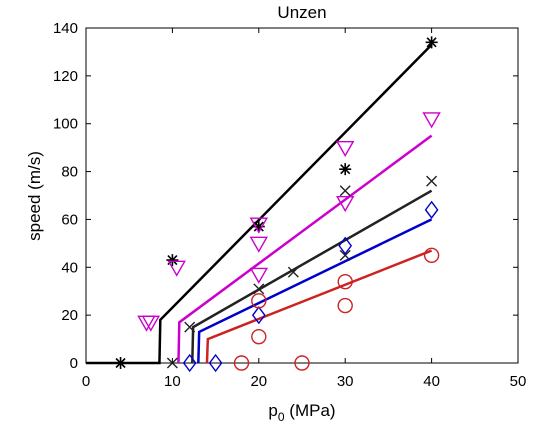 Image resolution: width=543 pixels, height=436 pixels. I want to click on x-tick-label: 50, so click(518, 381).